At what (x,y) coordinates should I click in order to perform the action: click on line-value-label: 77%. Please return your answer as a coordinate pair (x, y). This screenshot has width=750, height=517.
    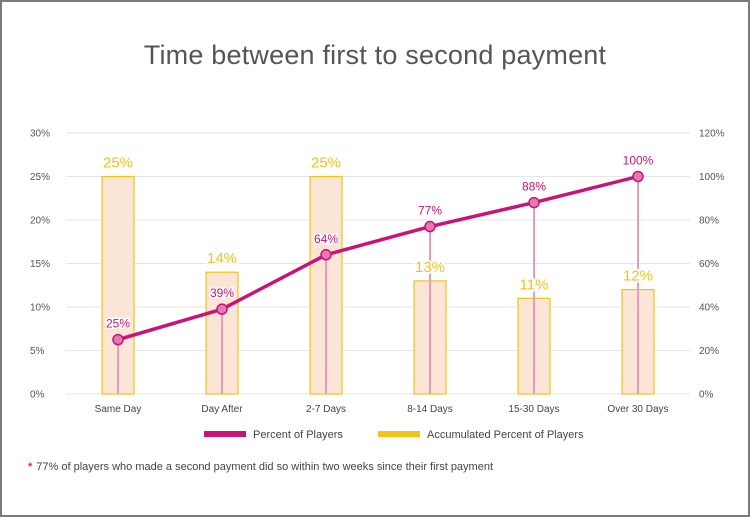
    Looking at the image, I should click on (430, 211).